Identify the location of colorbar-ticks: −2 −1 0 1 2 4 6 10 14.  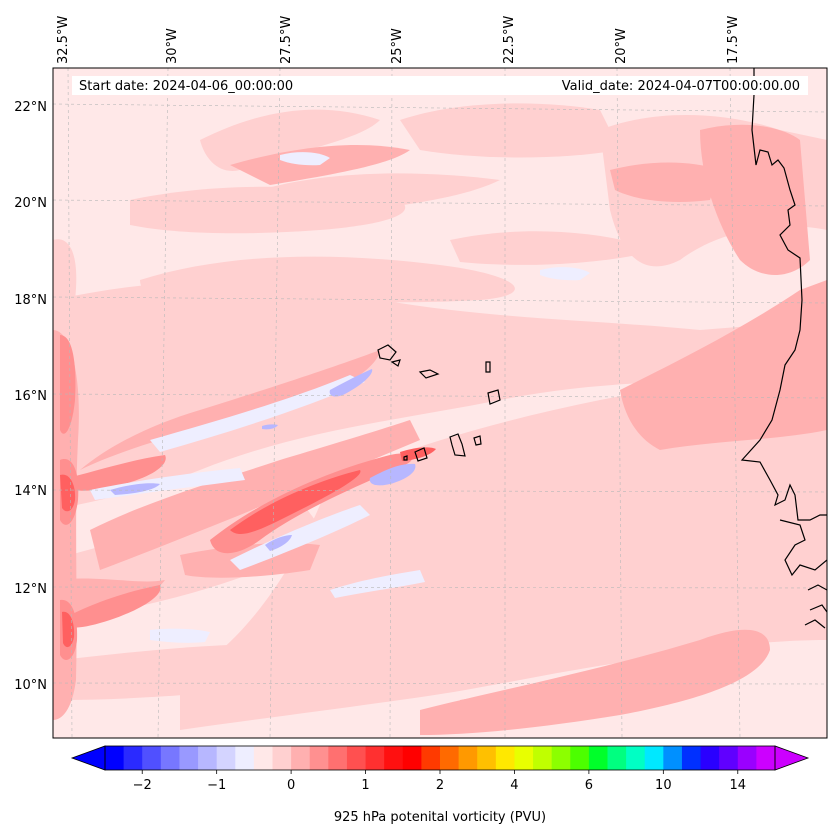
(439, 781).